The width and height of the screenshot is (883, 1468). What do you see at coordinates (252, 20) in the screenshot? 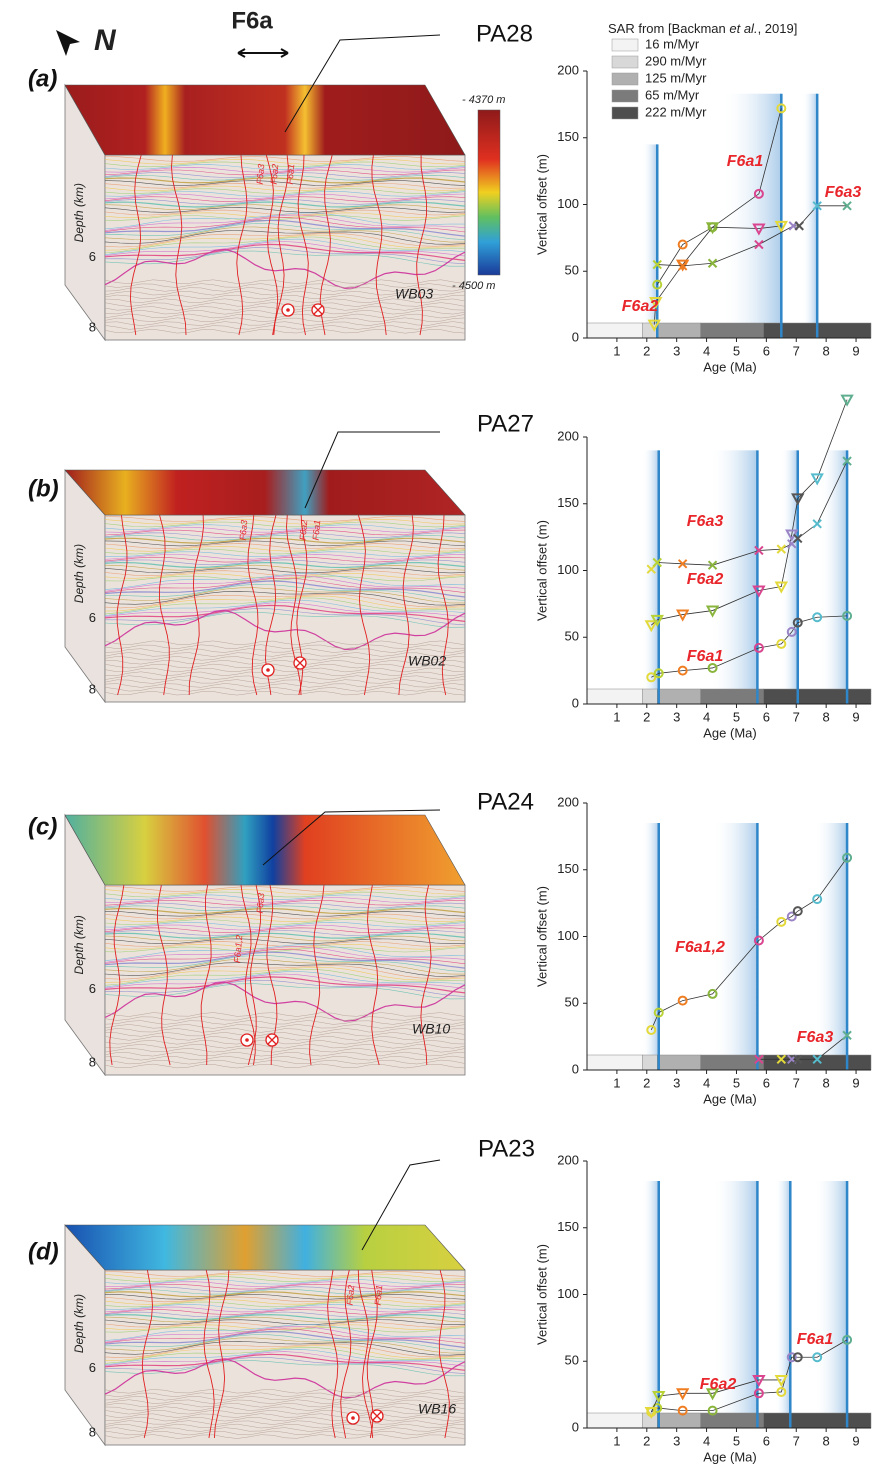
I see `fault-zone-label: F6a` at bounding box center [252, 20].